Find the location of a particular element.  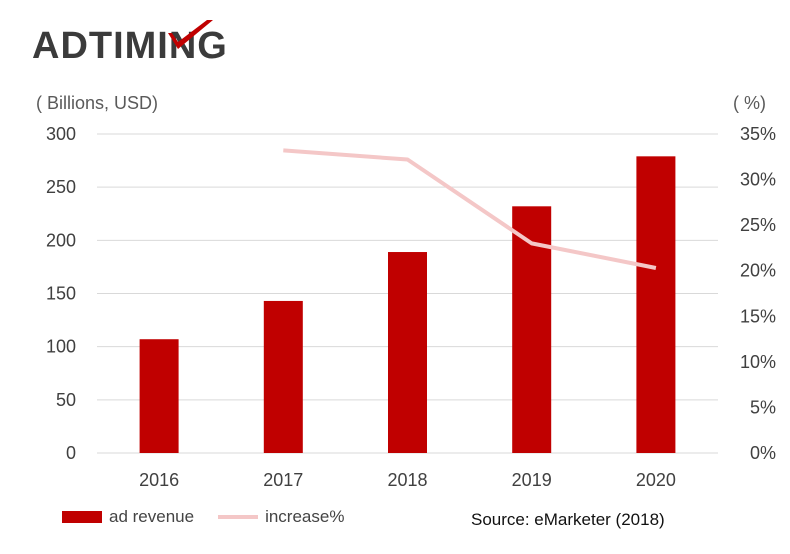

bar-2017 is located at coordinates (283, 376).